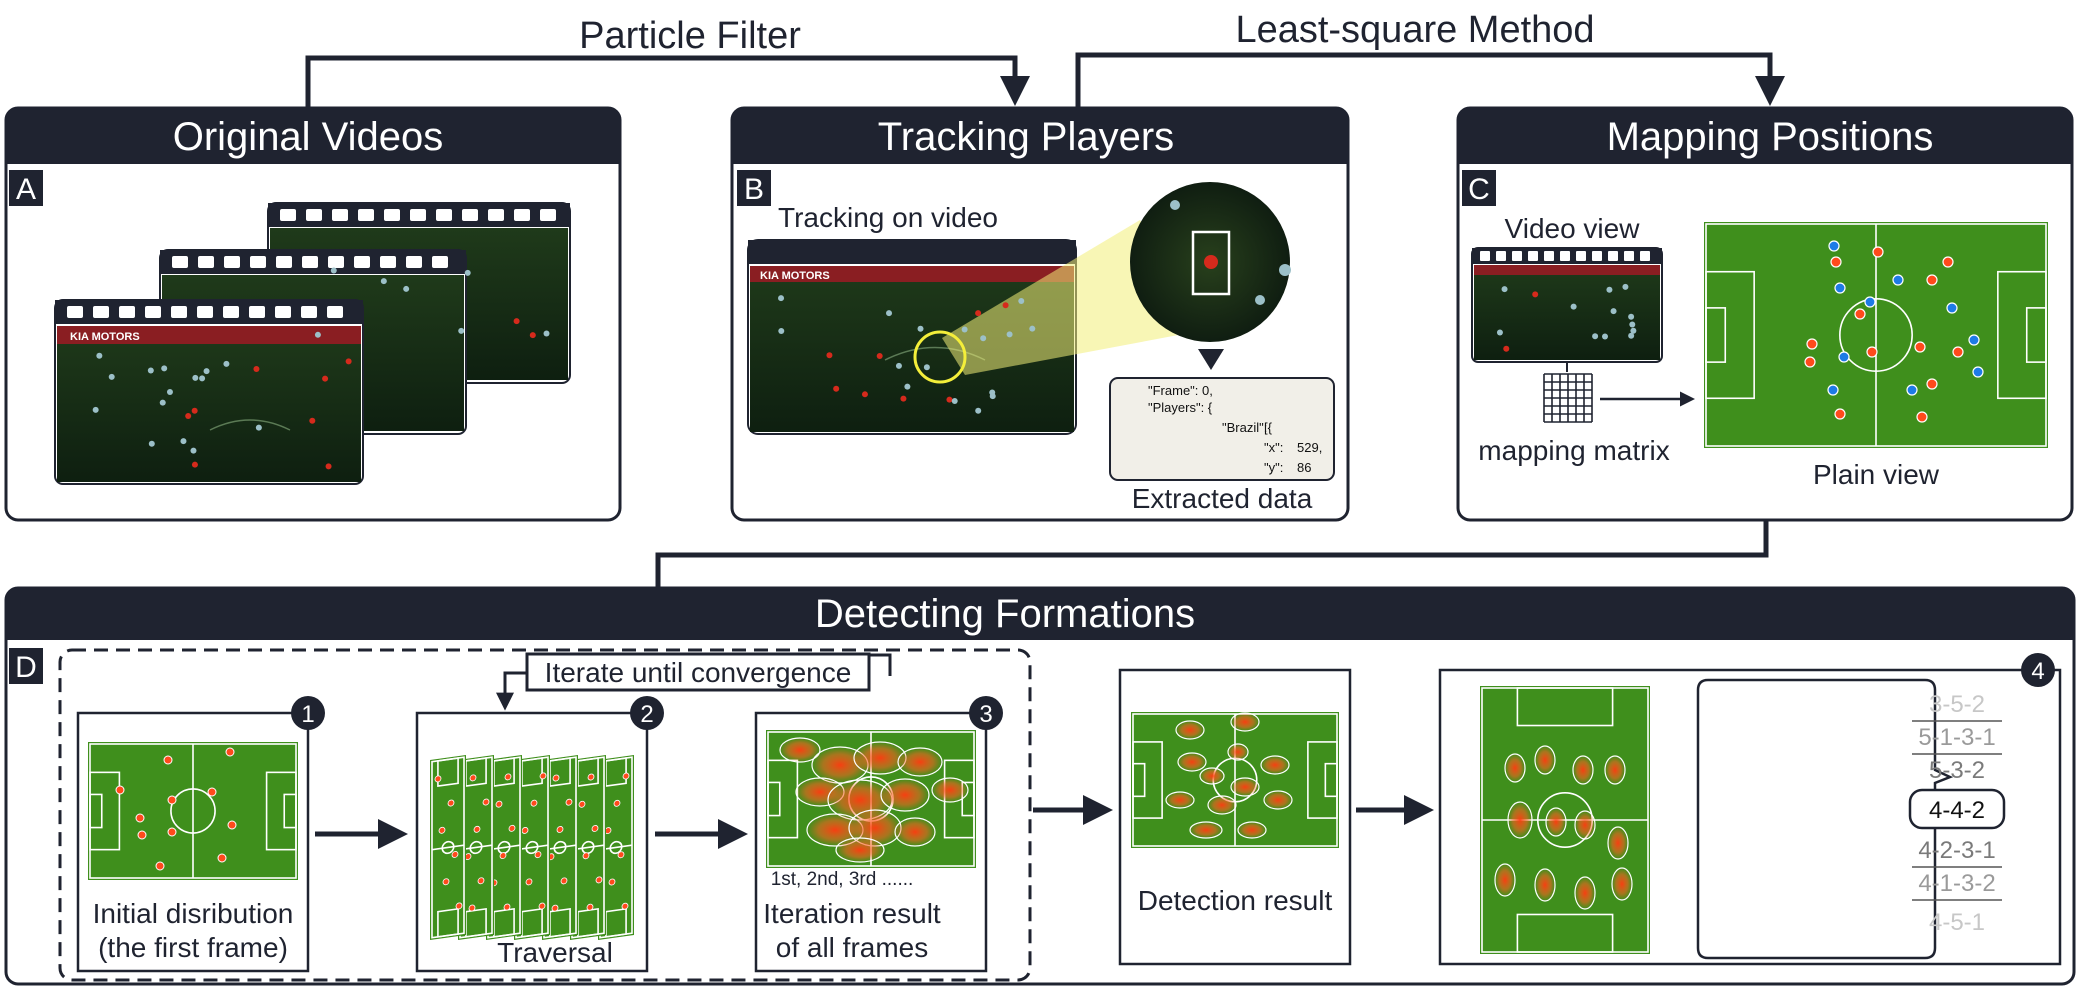  I want to click on step-badge-label-4: 4, so click(2037, 671).